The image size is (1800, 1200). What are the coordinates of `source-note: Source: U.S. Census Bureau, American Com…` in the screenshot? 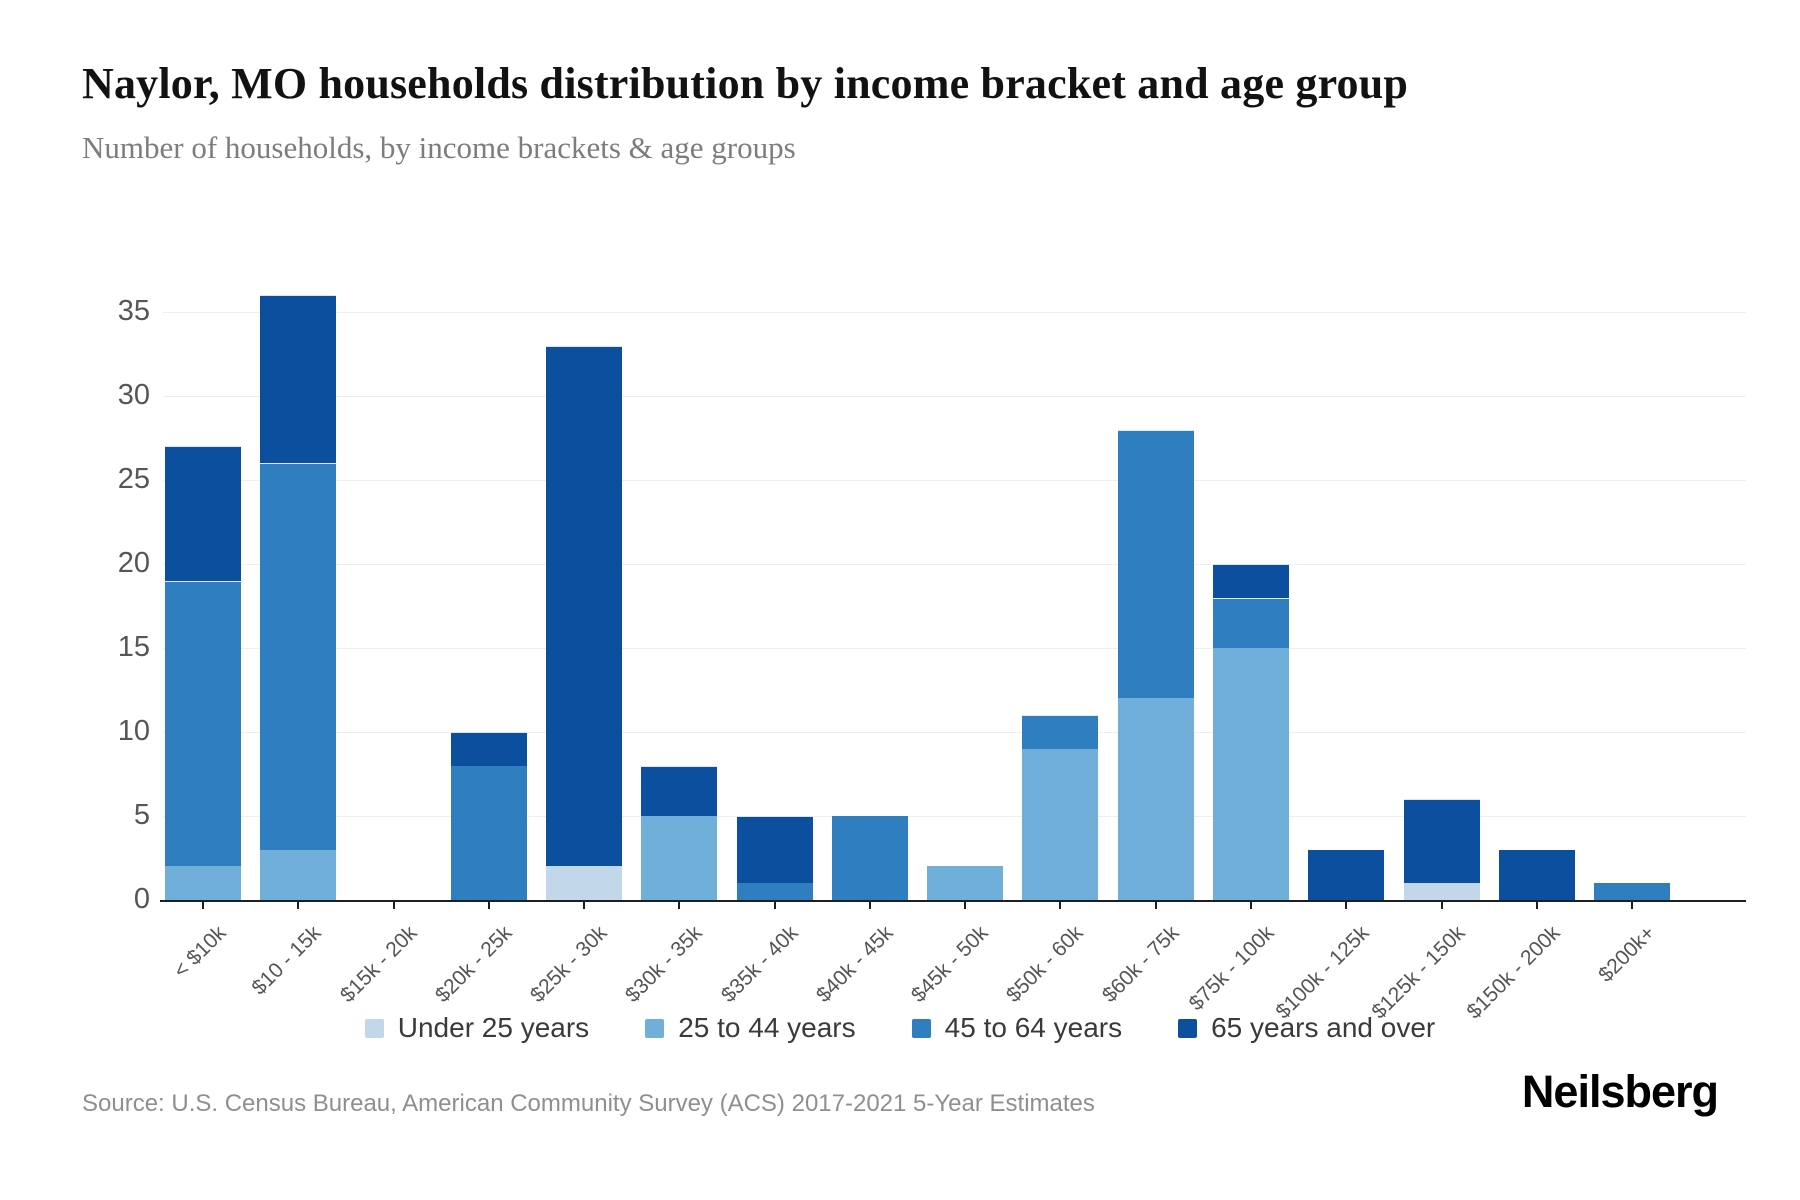 It's located at (588, 1103).